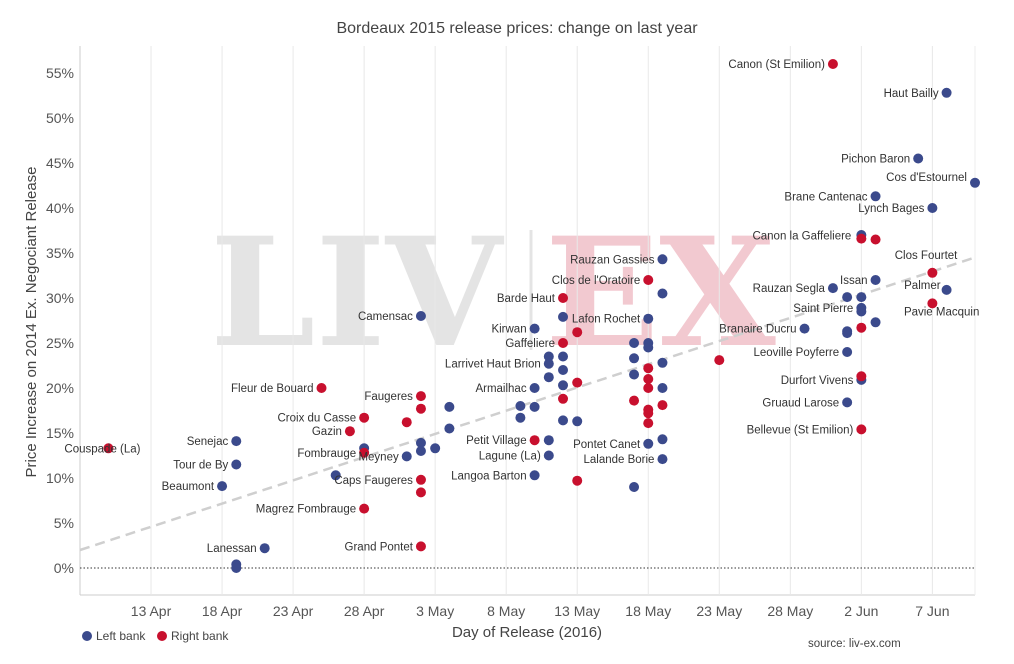 This screenshot has height=664, width=1014. I want to click on point-label: Brane Cantenac, so click(825, 197).